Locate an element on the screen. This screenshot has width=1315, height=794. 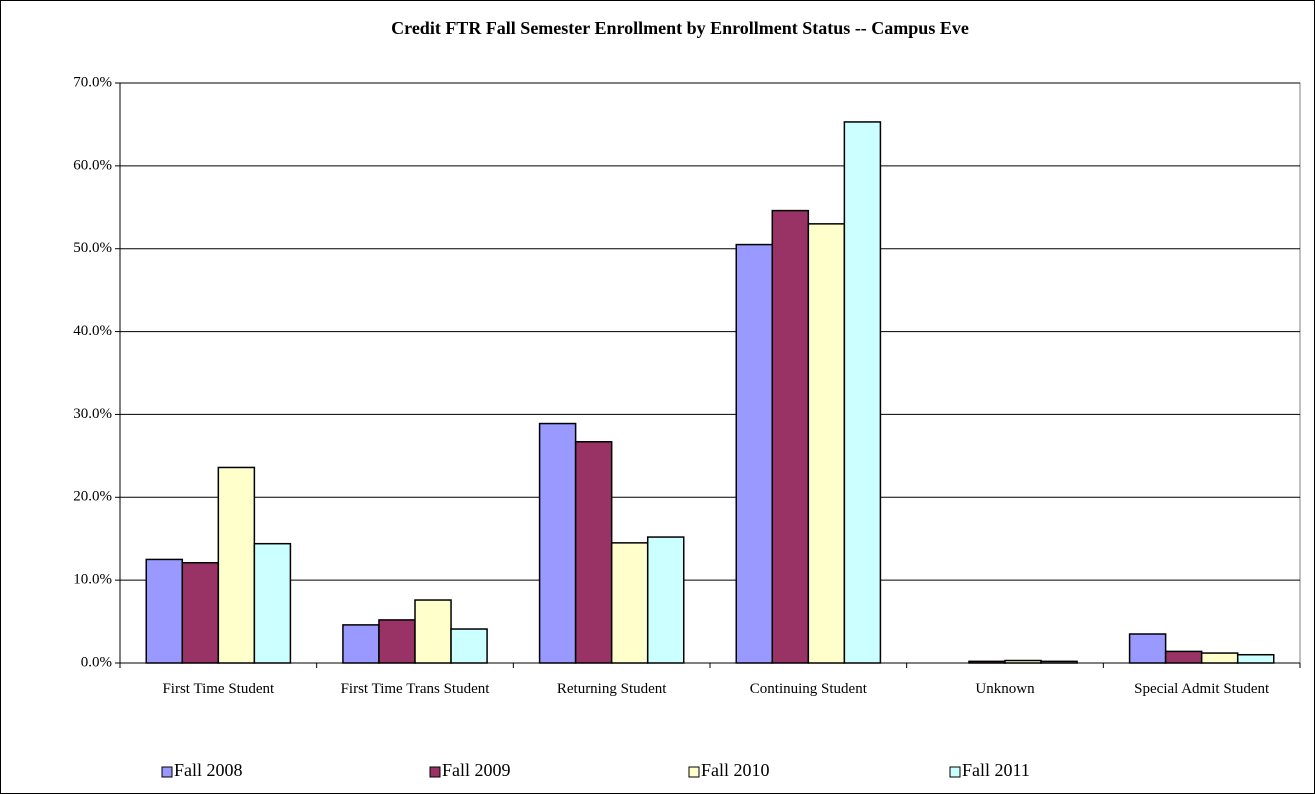
legend-label: Fall 2008 is located at coordinates (208, 770).